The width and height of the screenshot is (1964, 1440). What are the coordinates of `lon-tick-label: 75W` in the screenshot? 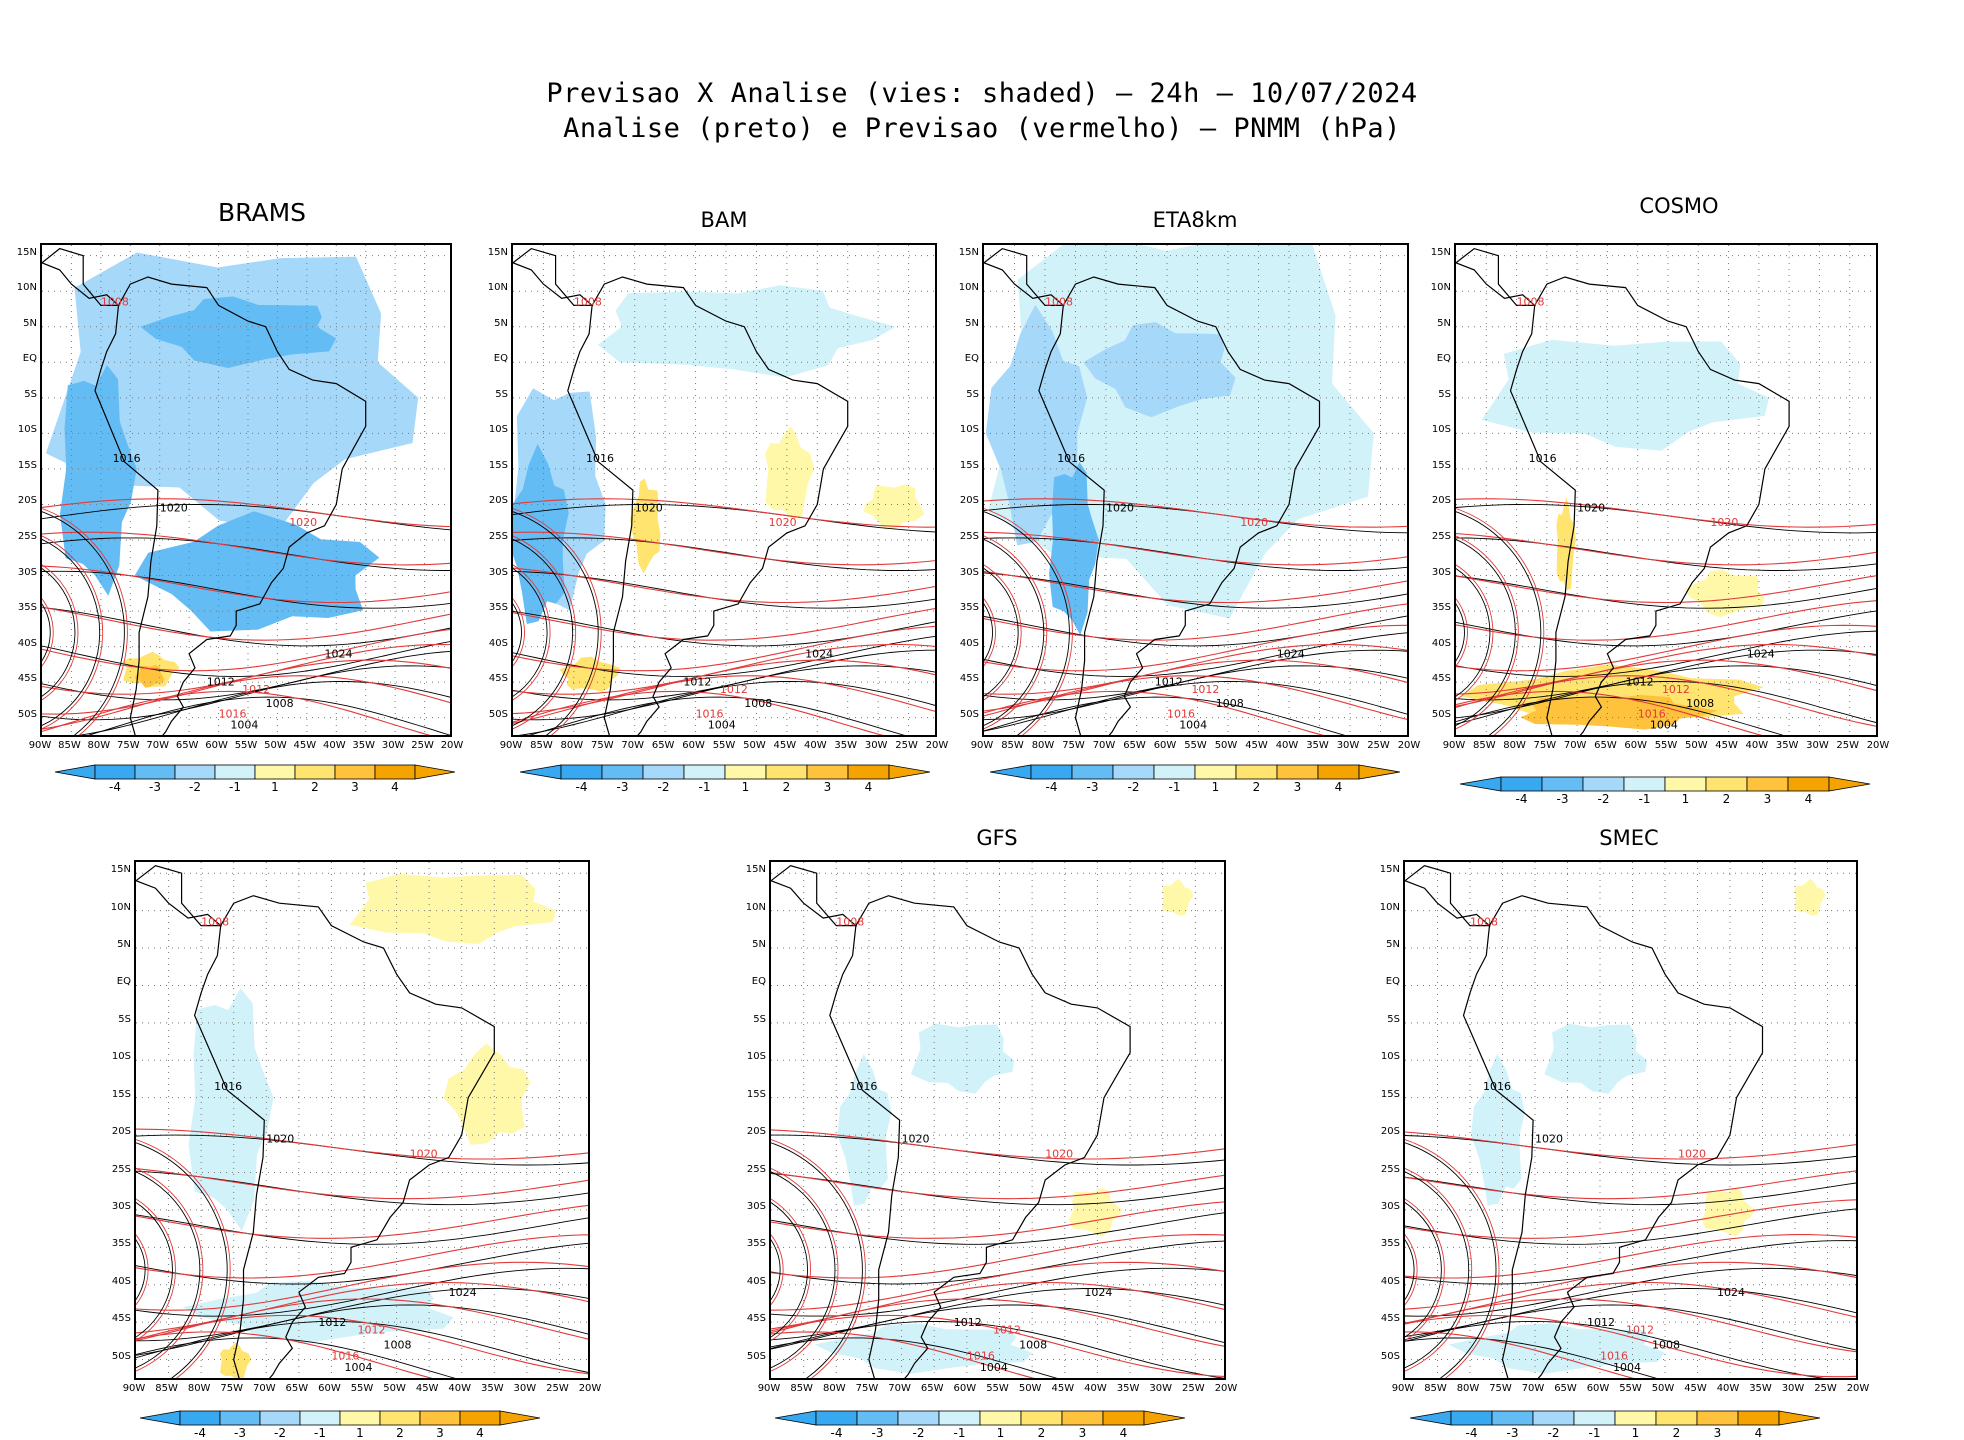 It's located at (867, 1388).